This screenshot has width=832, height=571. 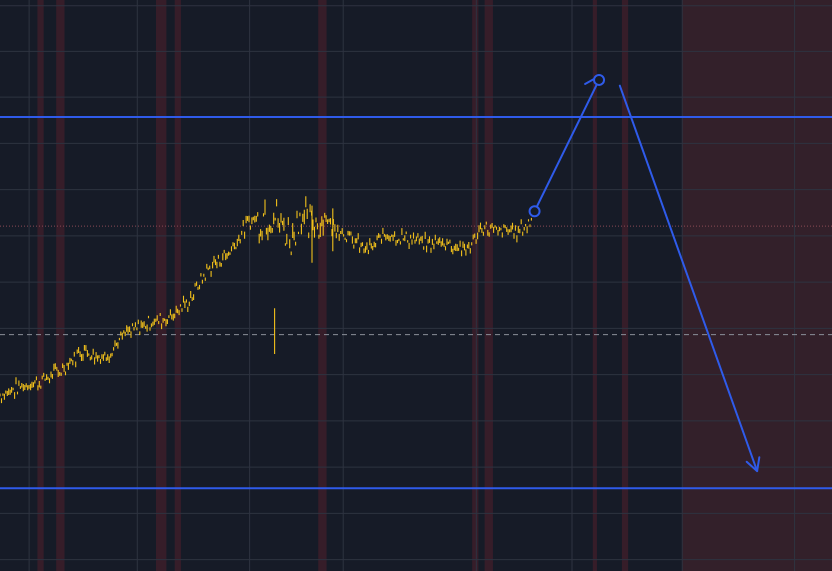 What do you see at coordinates (567, 145) in the screenshot?
I see `projection-up-leg` at bounding box center [567, 145].